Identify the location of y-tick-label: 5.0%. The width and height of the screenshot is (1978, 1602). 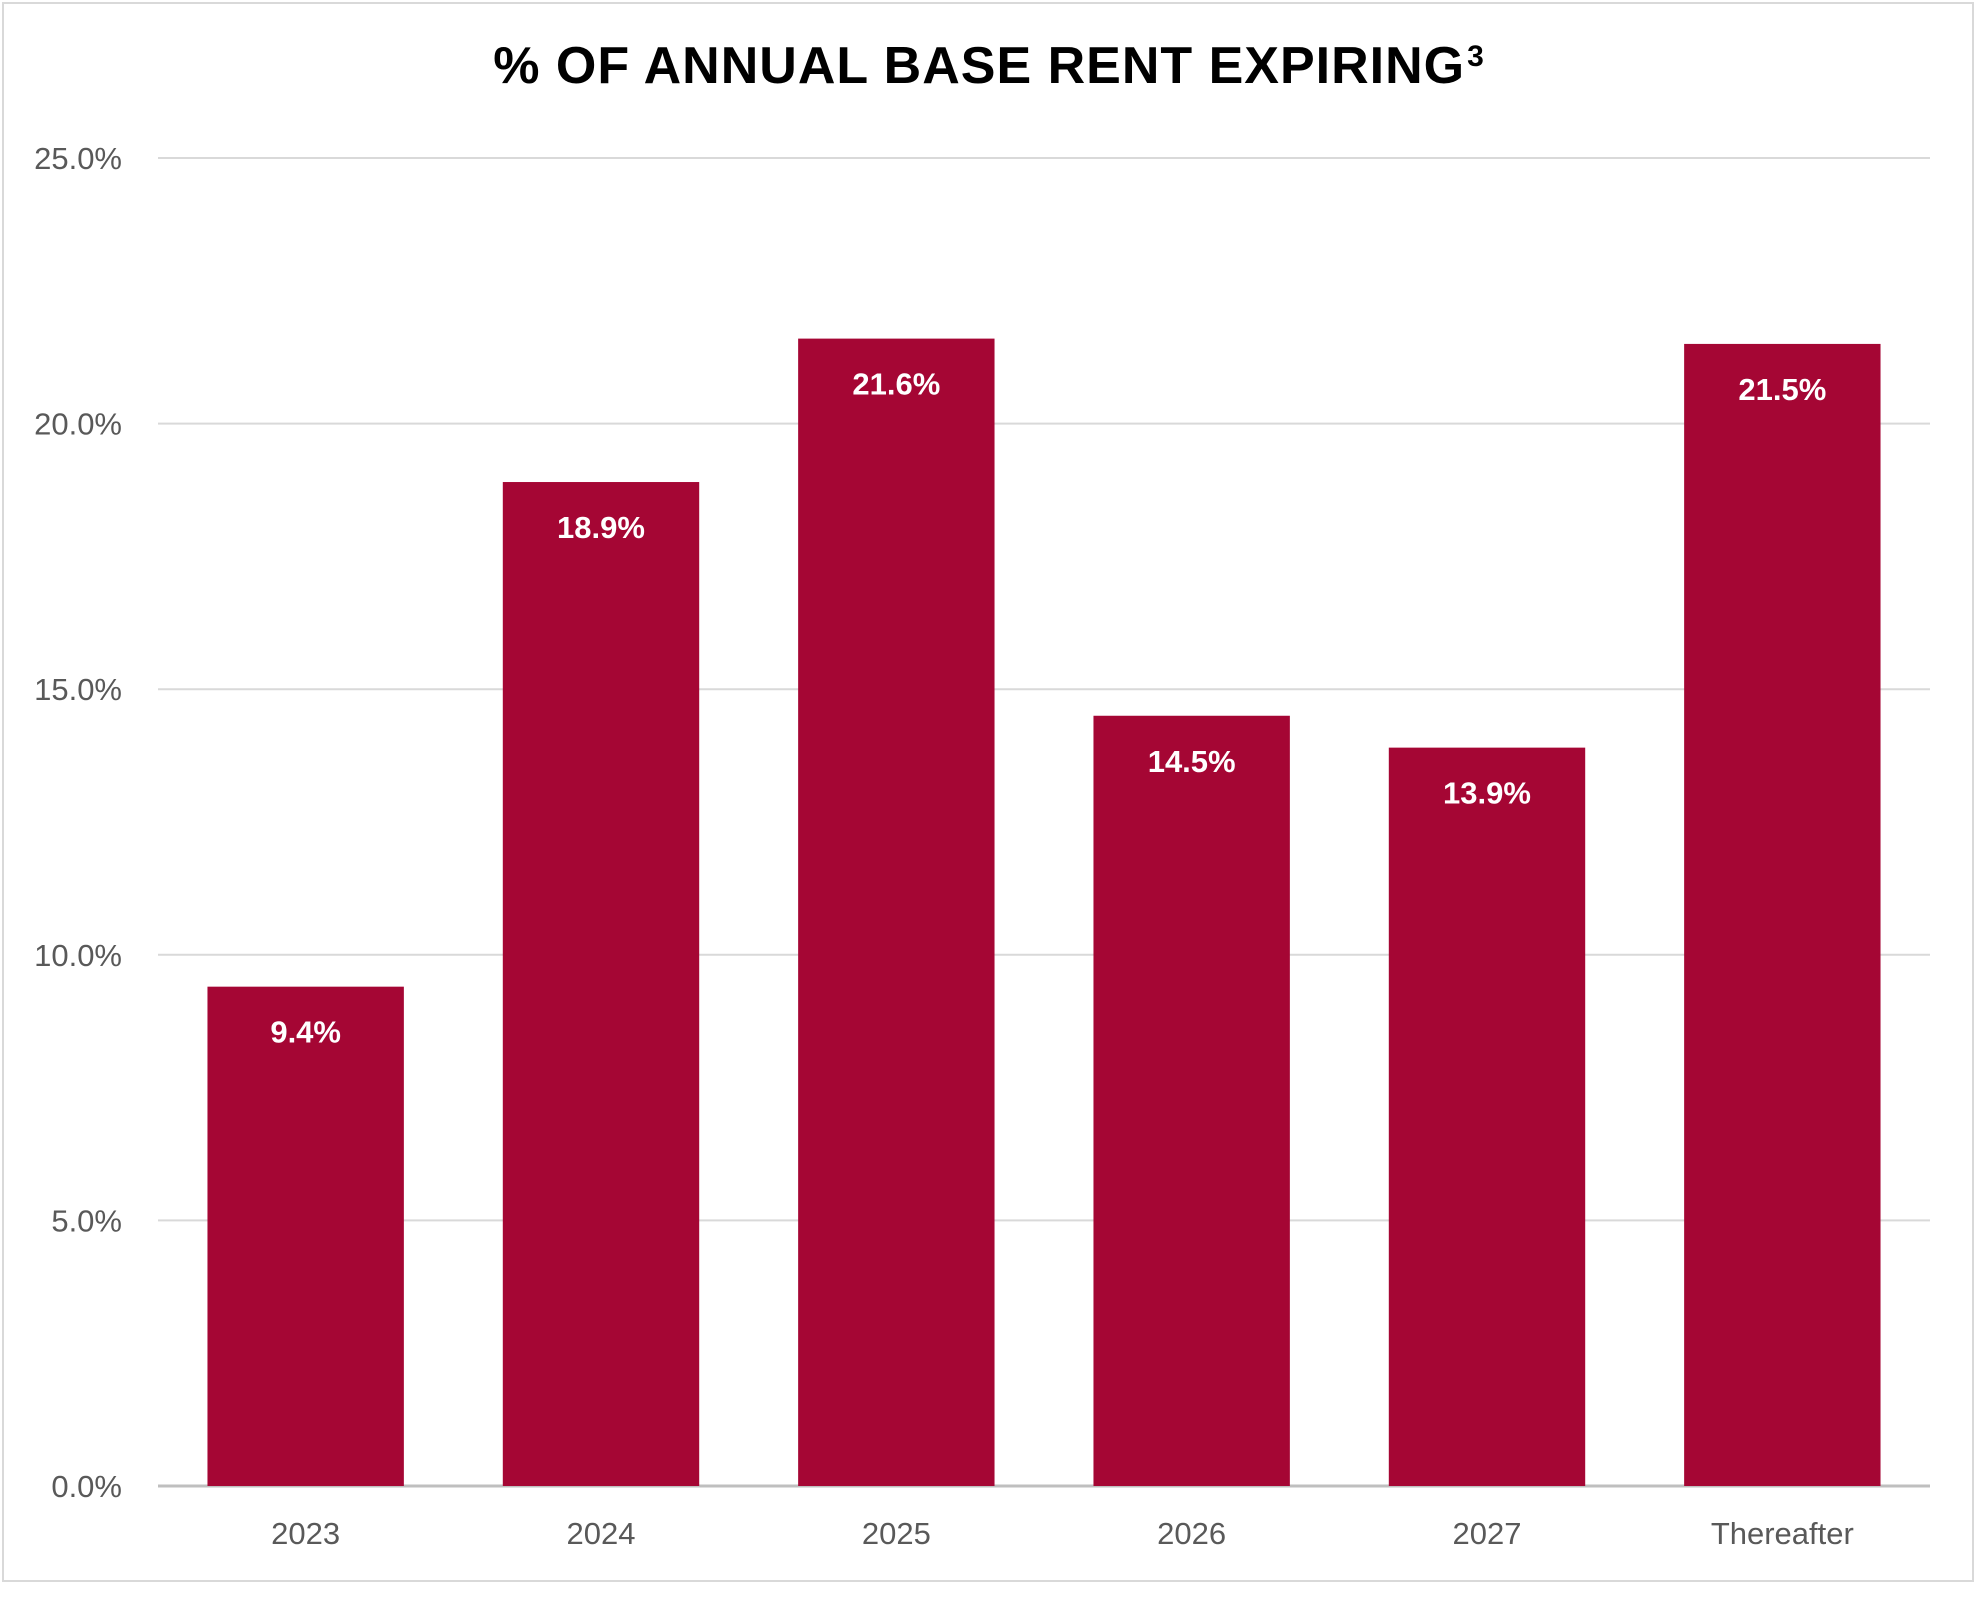
(86, 1220).